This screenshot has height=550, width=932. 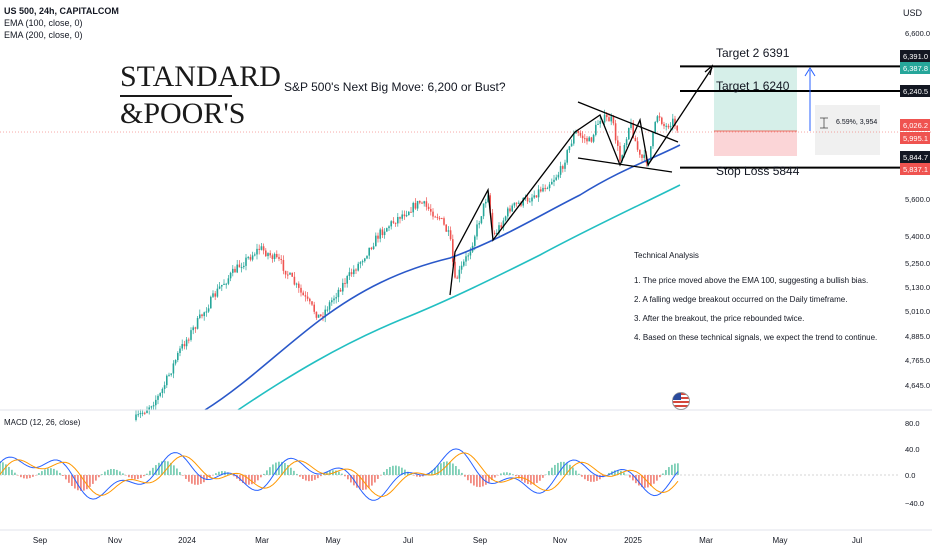 I want to click on price-tick-label: 5,250.0, so click(x=917, y=263).